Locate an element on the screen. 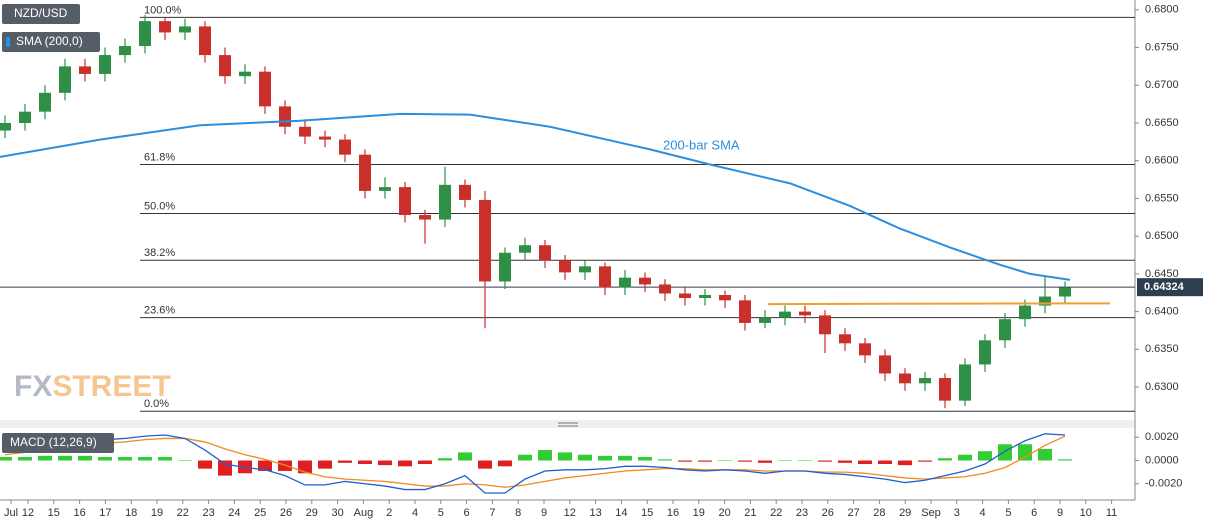  support-line is located at coordinates (939, 304).